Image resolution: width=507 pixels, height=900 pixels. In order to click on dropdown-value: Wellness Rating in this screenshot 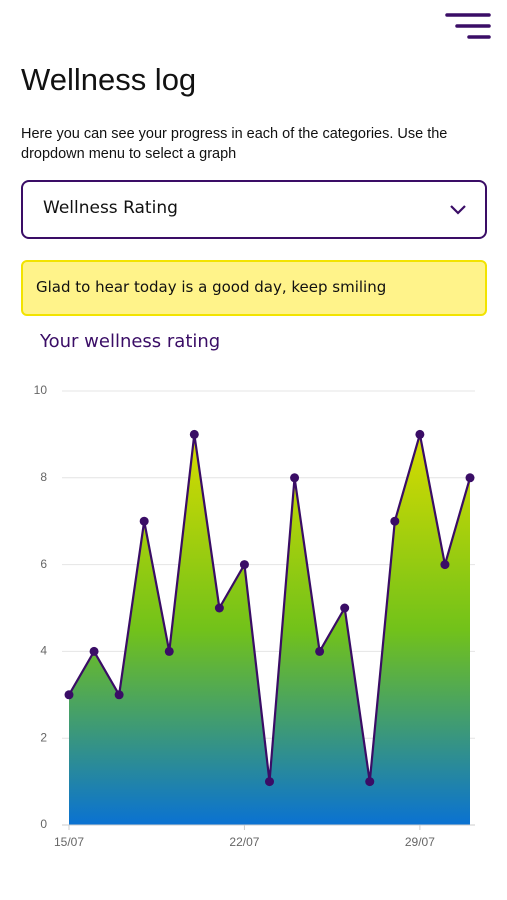, I will do `click(110, 208)`.